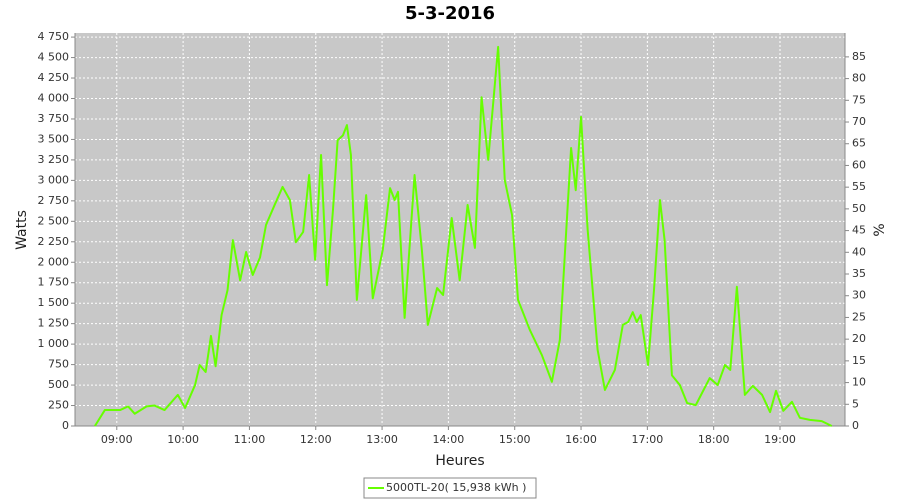 This screenshot has height=500, width=900. What do you see at coordinates (449, 439) in the screenshot?
I see `x-tick-label: 14:00` at bounding box center [449, 439].